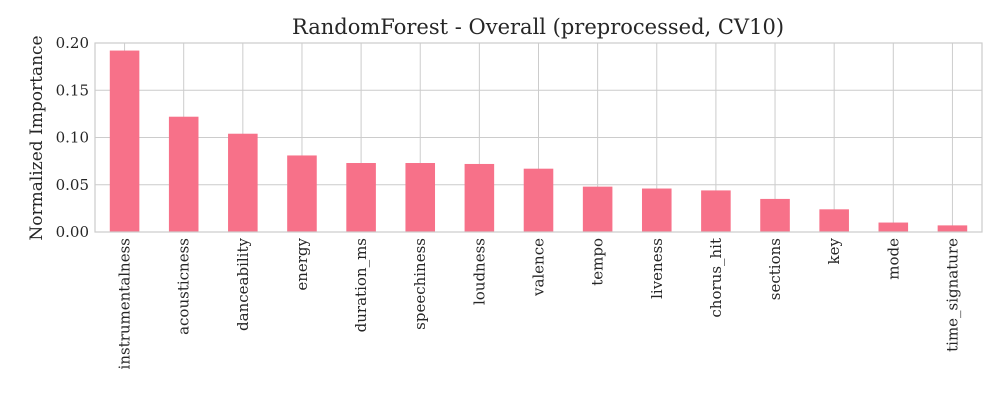 This screenshot has height=400, width=1000. Describe the element at coordinates (834, 220) in the screenshot. I see `bar-key` at that location.